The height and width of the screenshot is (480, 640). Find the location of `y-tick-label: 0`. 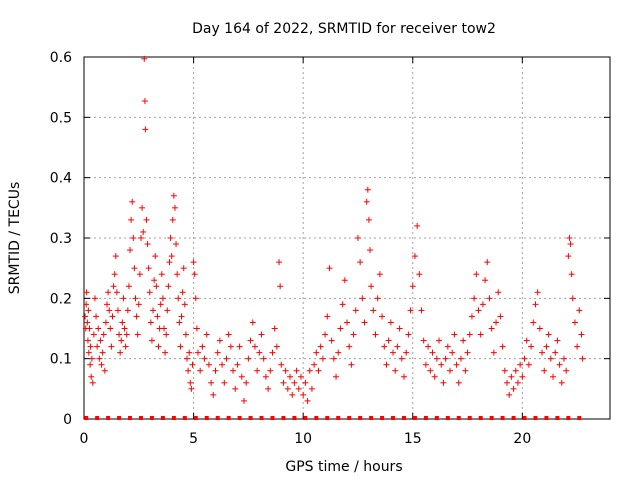

y-tick-label: 0 is located at coordinates (67, 420).